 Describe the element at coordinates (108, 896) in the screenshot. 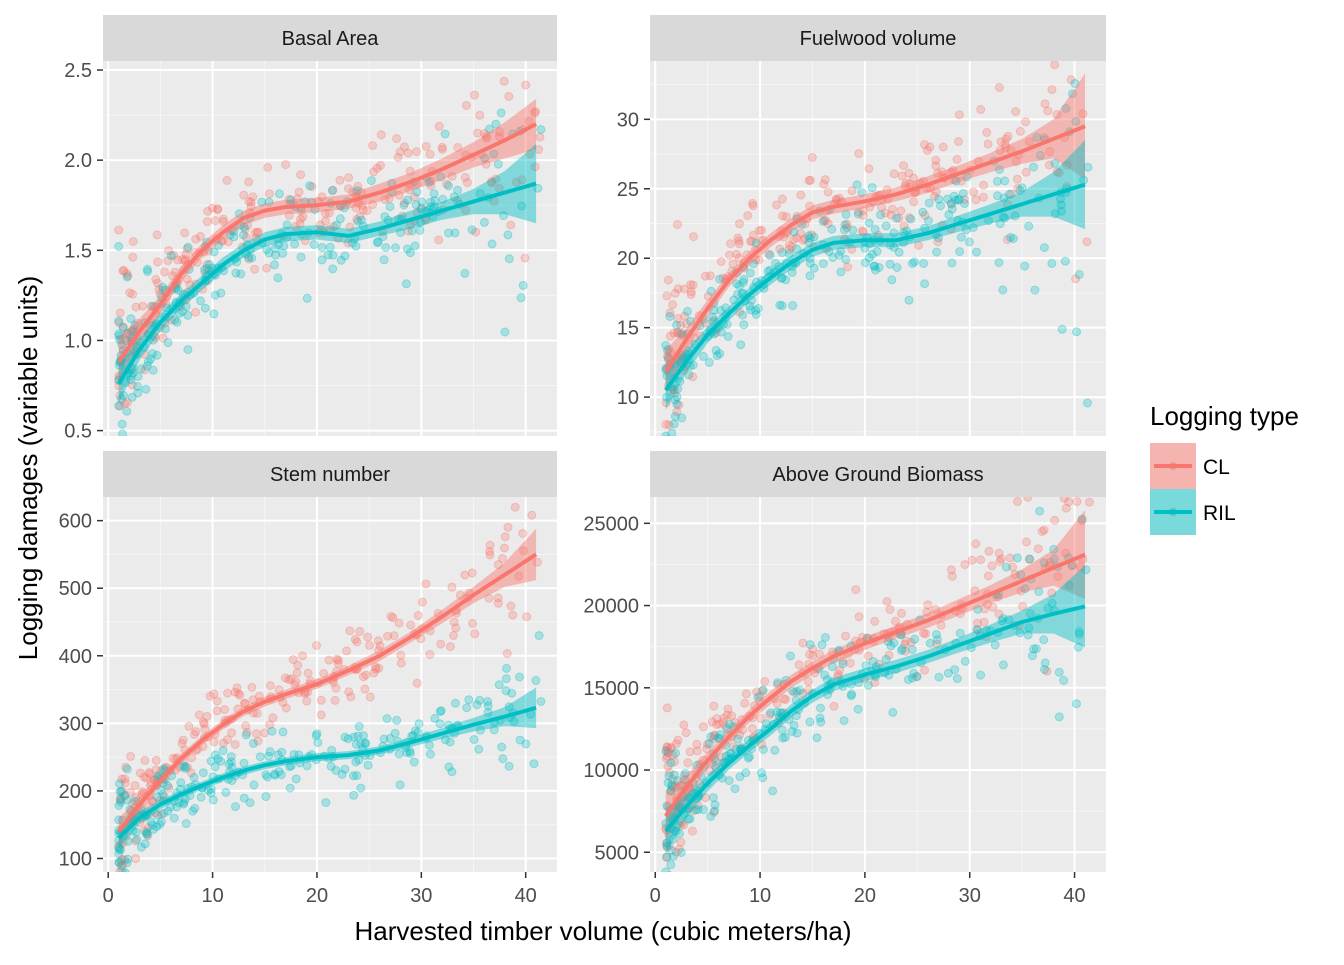

I see `x-tick-label: 0` at that location.